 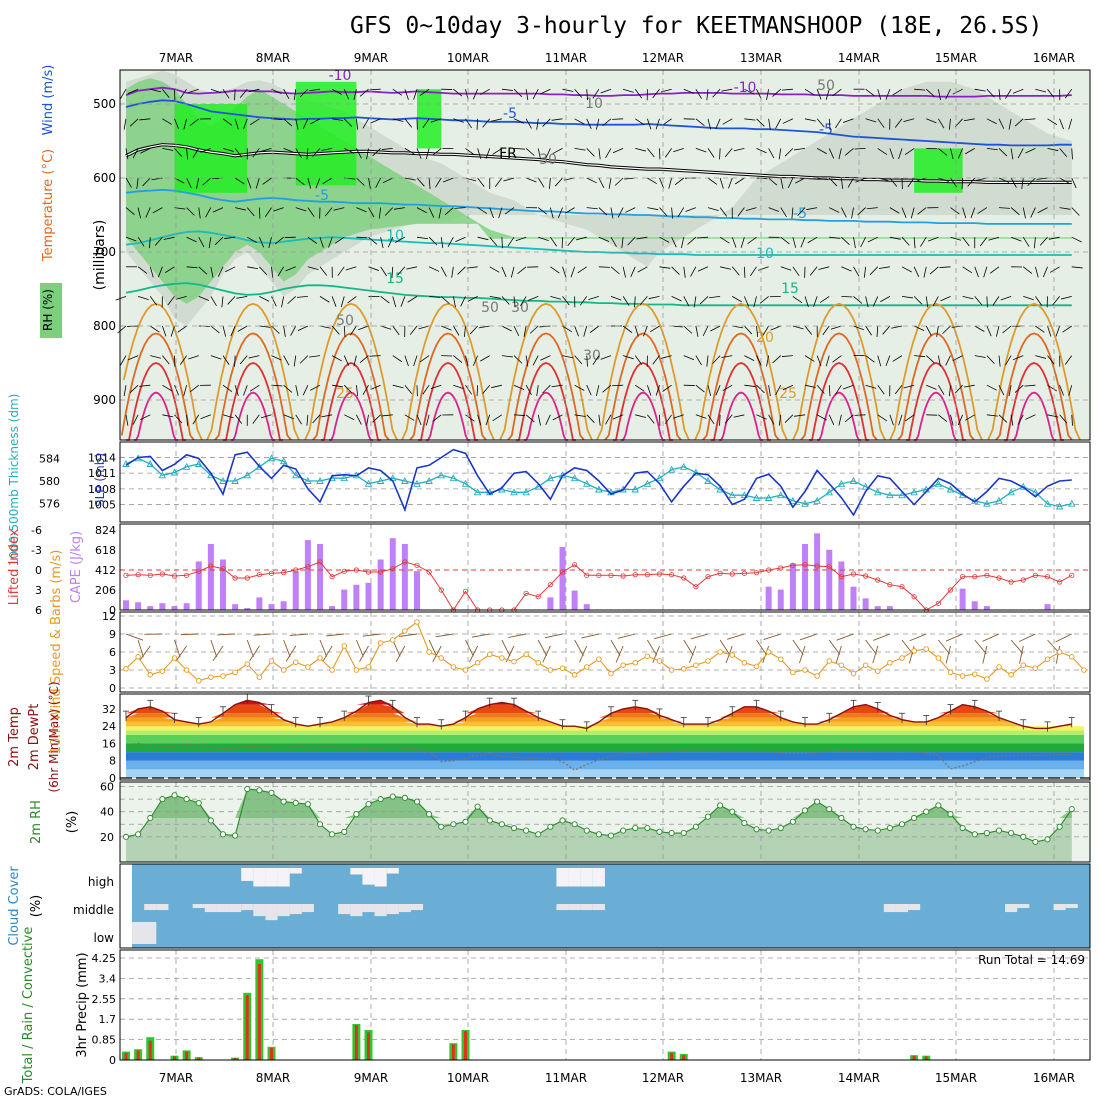 I want to click on precip-tick: 3.4, so click(x=108, y=978).